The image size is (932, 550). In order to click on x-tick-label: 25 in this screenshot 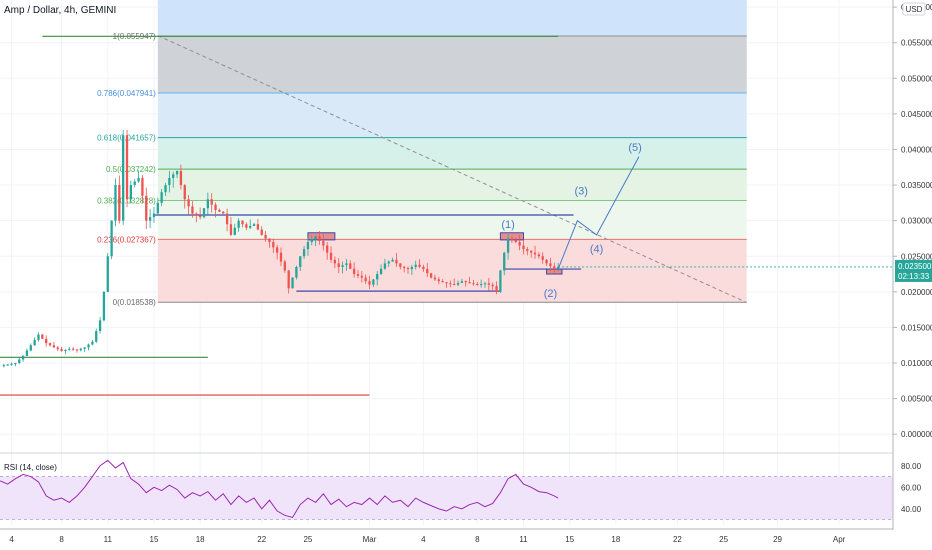, I will do `click(307, 539)`.